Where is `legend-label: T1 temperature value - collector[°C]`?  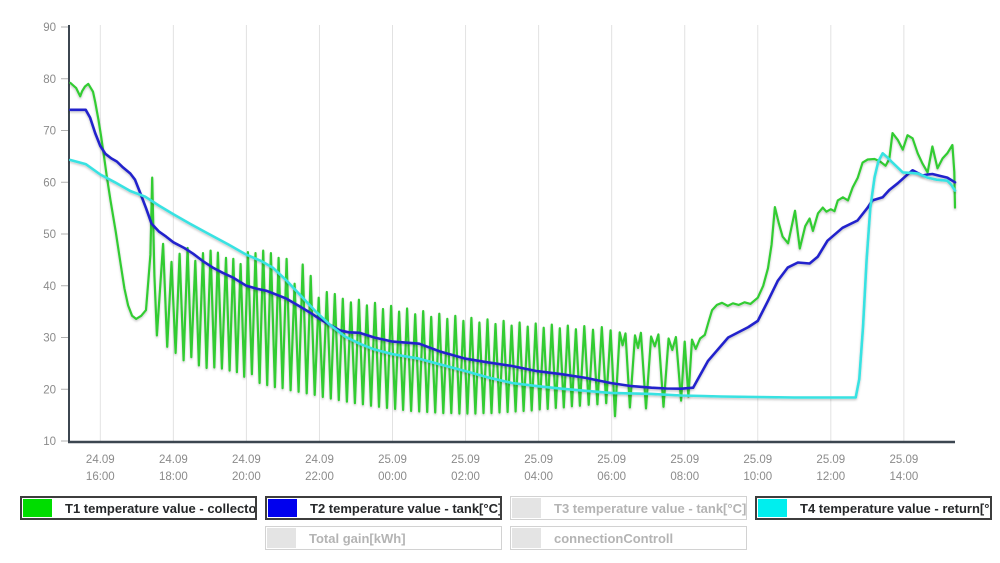 legend-label: T1 temperature value - collector[°C] is located at coordinates (160, 508).